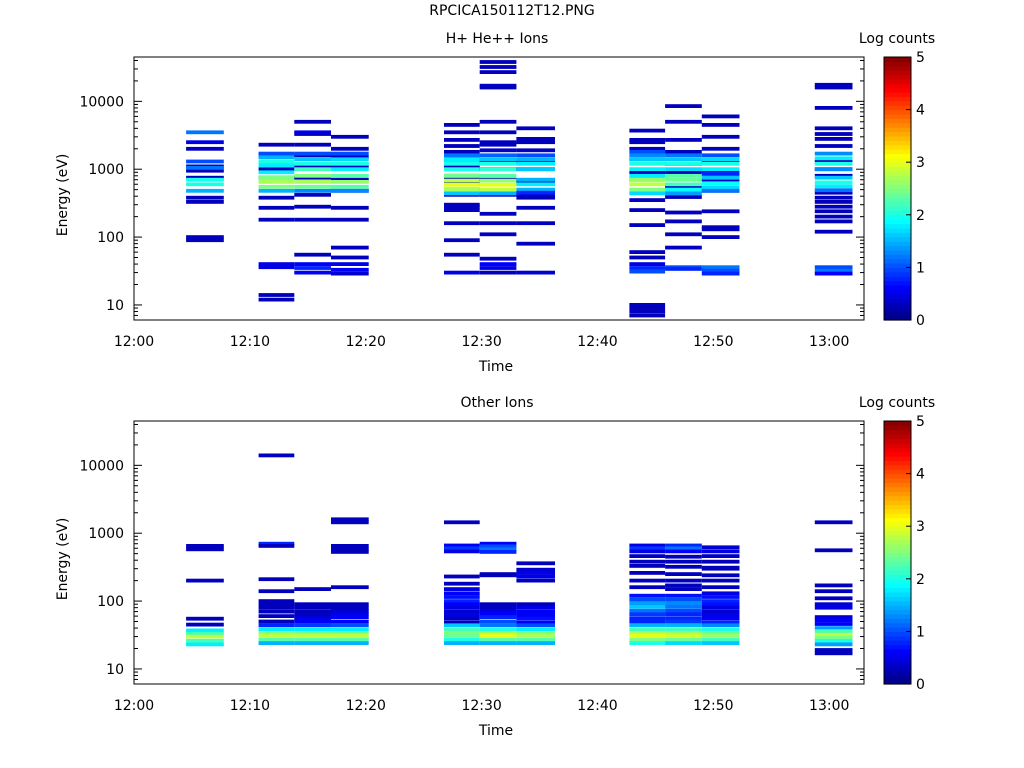 The image size is (1024, 768). What do you see at coordinates (920, 163) in the screenshot?
I see `colorbar-tick-label: 3` at bounding box center [920, 163].